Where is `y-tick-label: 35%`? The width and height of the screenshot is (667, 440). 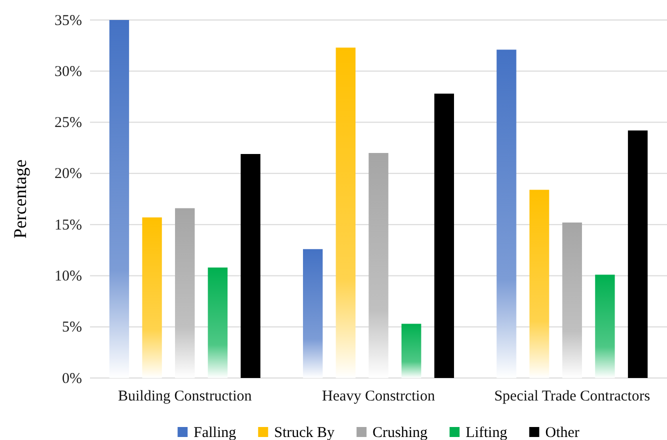 y-tick-label: 35% is located at coordinates (68, 20).